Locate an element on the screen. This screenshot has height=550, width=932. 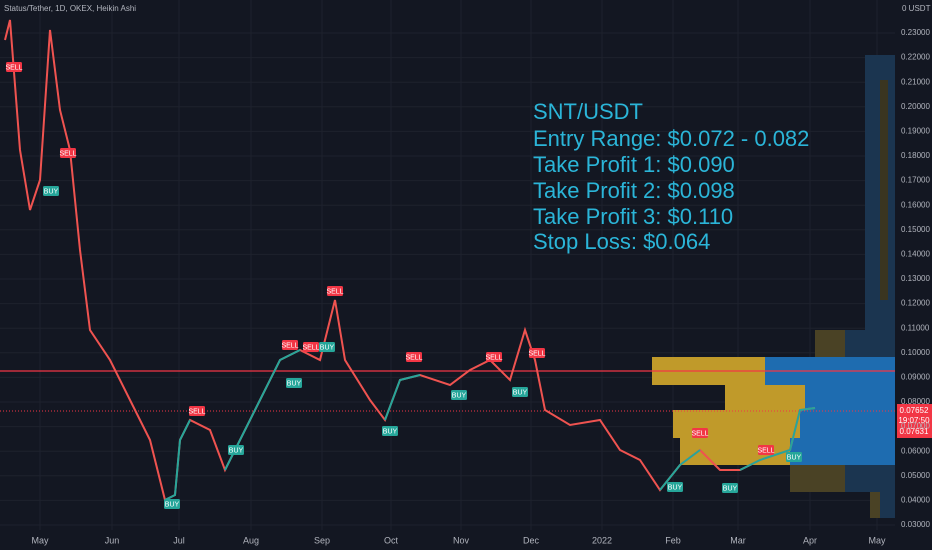
price-tick-label: 0.17000 is located at coordinates (915, 180).